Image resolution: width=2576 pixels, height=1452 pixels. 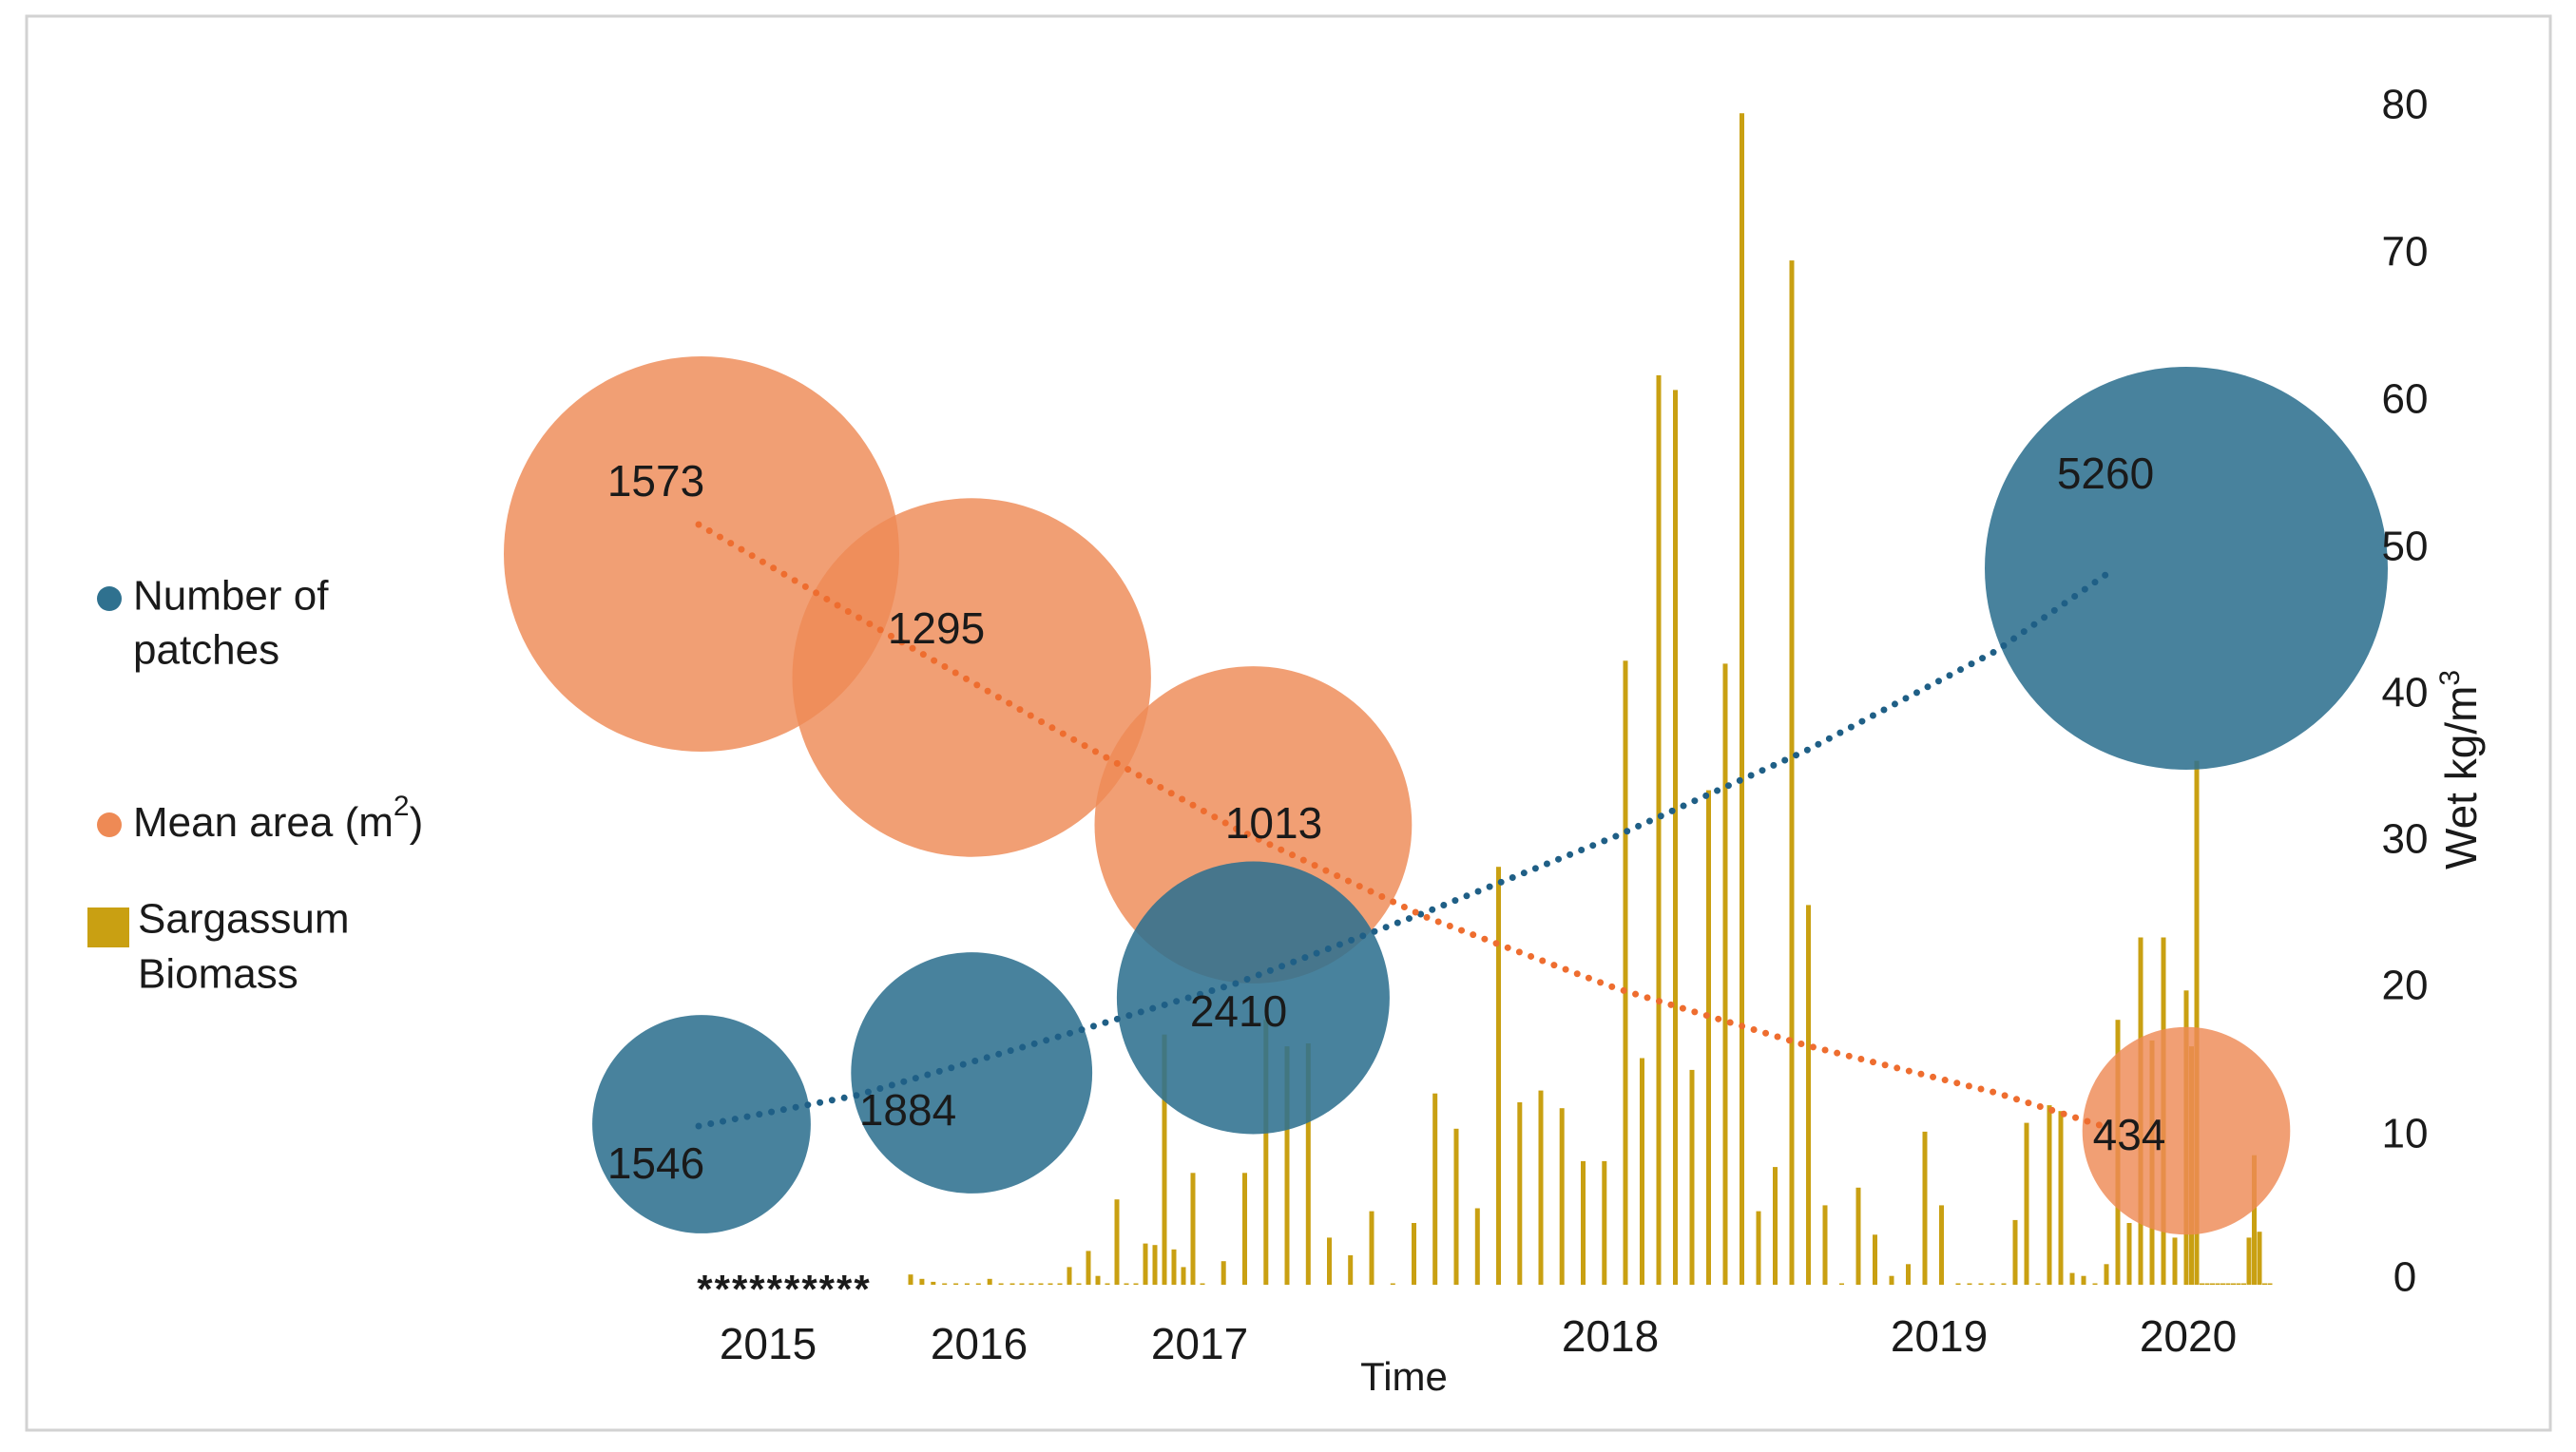 What do you see at coordinates (108, 927) in the screenshot?
I see `legend-biomass-marker` at bounding box center [108, 927].